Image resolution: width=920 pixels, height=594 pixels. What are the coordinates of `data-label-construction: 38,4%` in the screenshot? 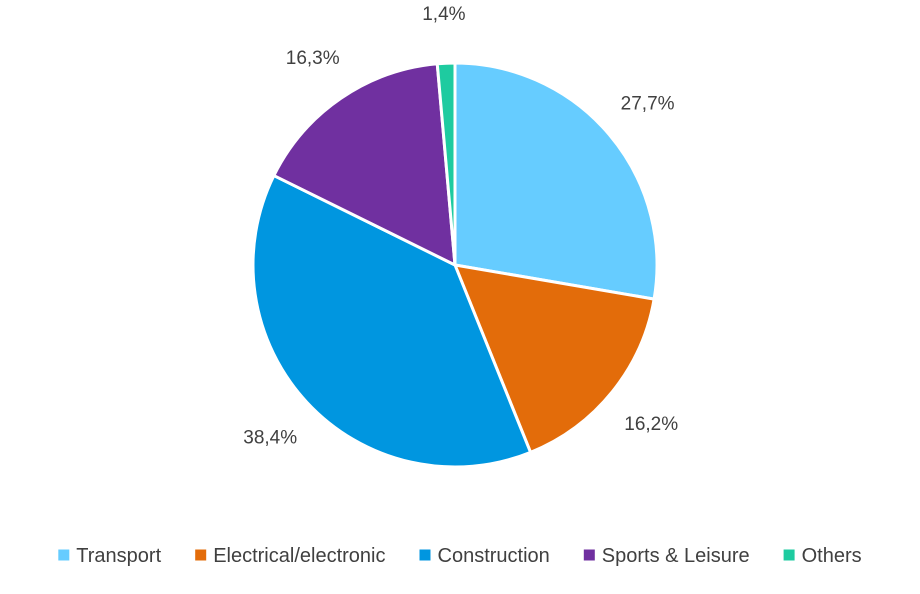 It's located at (270, 437).